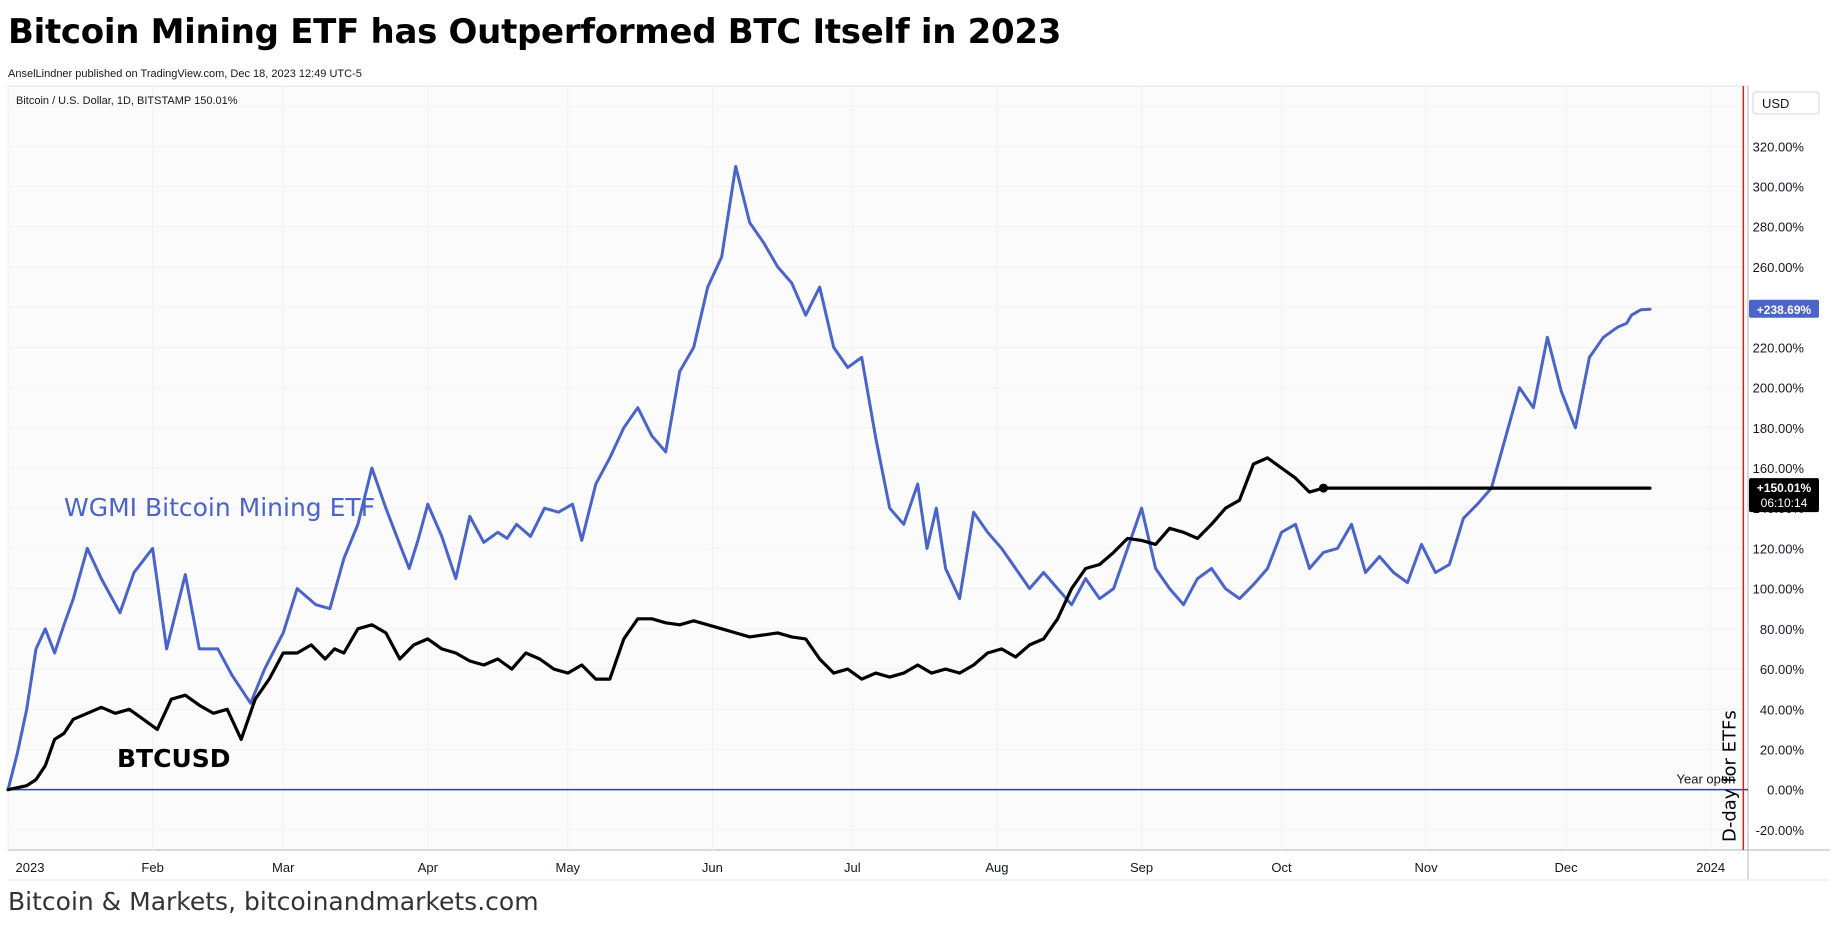  What do you see at coordinates (1779, 548) in the screenshot?
I see `y-tick-label: 120.00%` at bounding box center [1779, 548].